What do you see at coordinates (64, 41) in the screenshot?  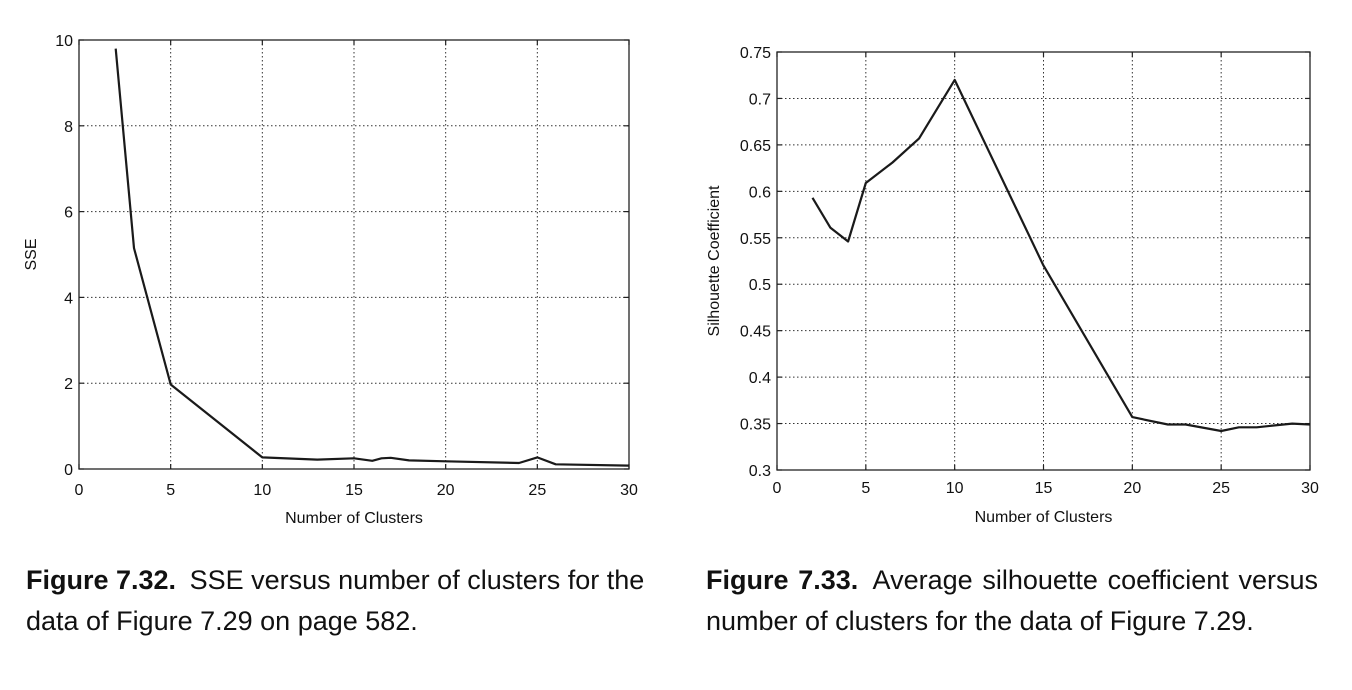 I see `y-tick-label: 10` at bounding box center [64, 41].